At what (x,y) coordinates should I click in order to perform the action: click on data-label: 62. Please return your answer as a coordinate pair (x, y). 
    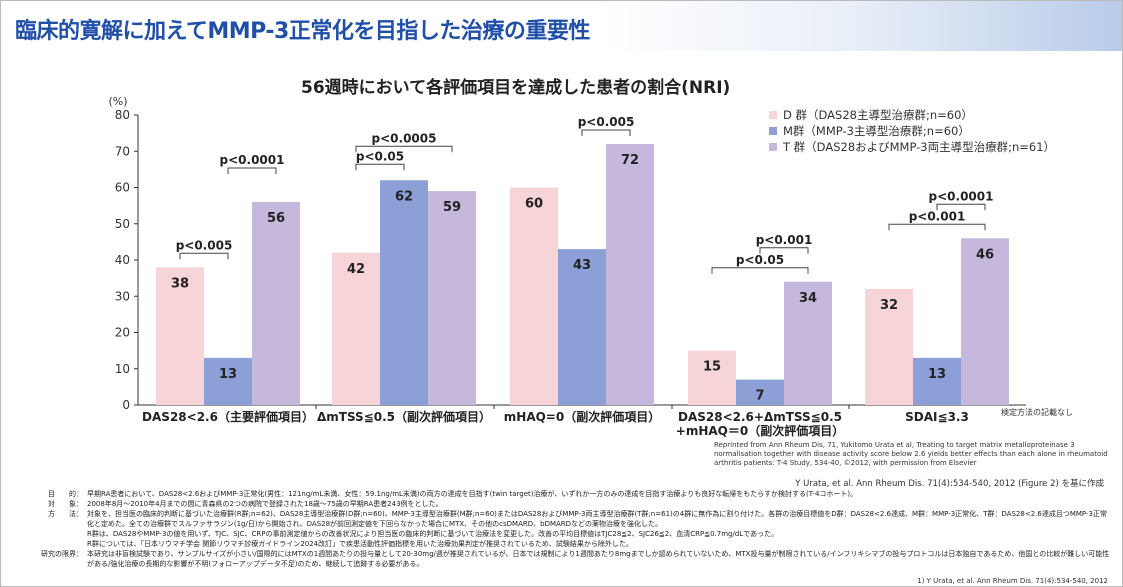
    Looking at the image, I should click on (404, 196).